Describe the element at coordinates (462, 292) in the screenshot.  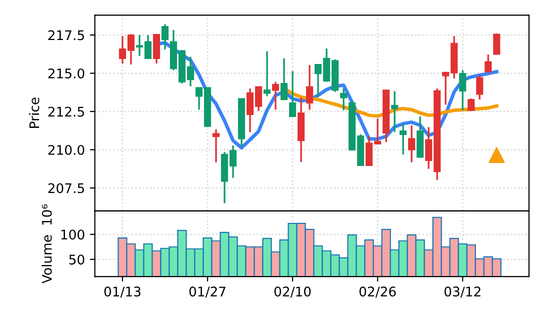
I see `x-tick-label: 03/12` at that location.